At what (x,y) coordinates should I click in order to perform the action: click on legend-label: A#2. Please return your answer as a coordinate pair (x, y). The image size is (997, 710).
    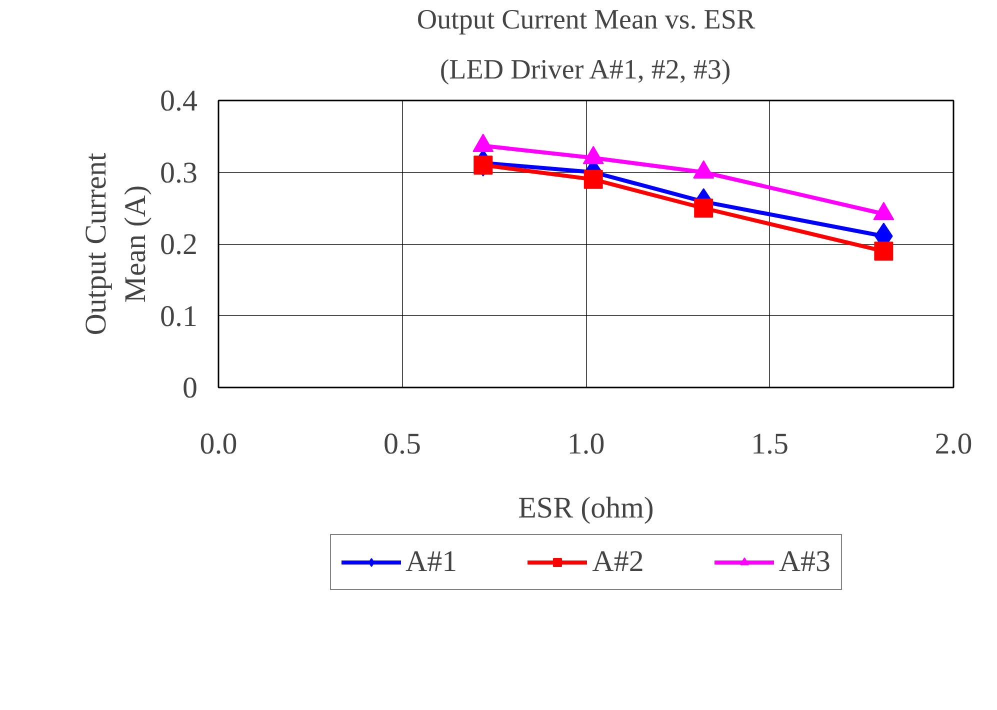
    Looking at the image, I should click on (618, 562).